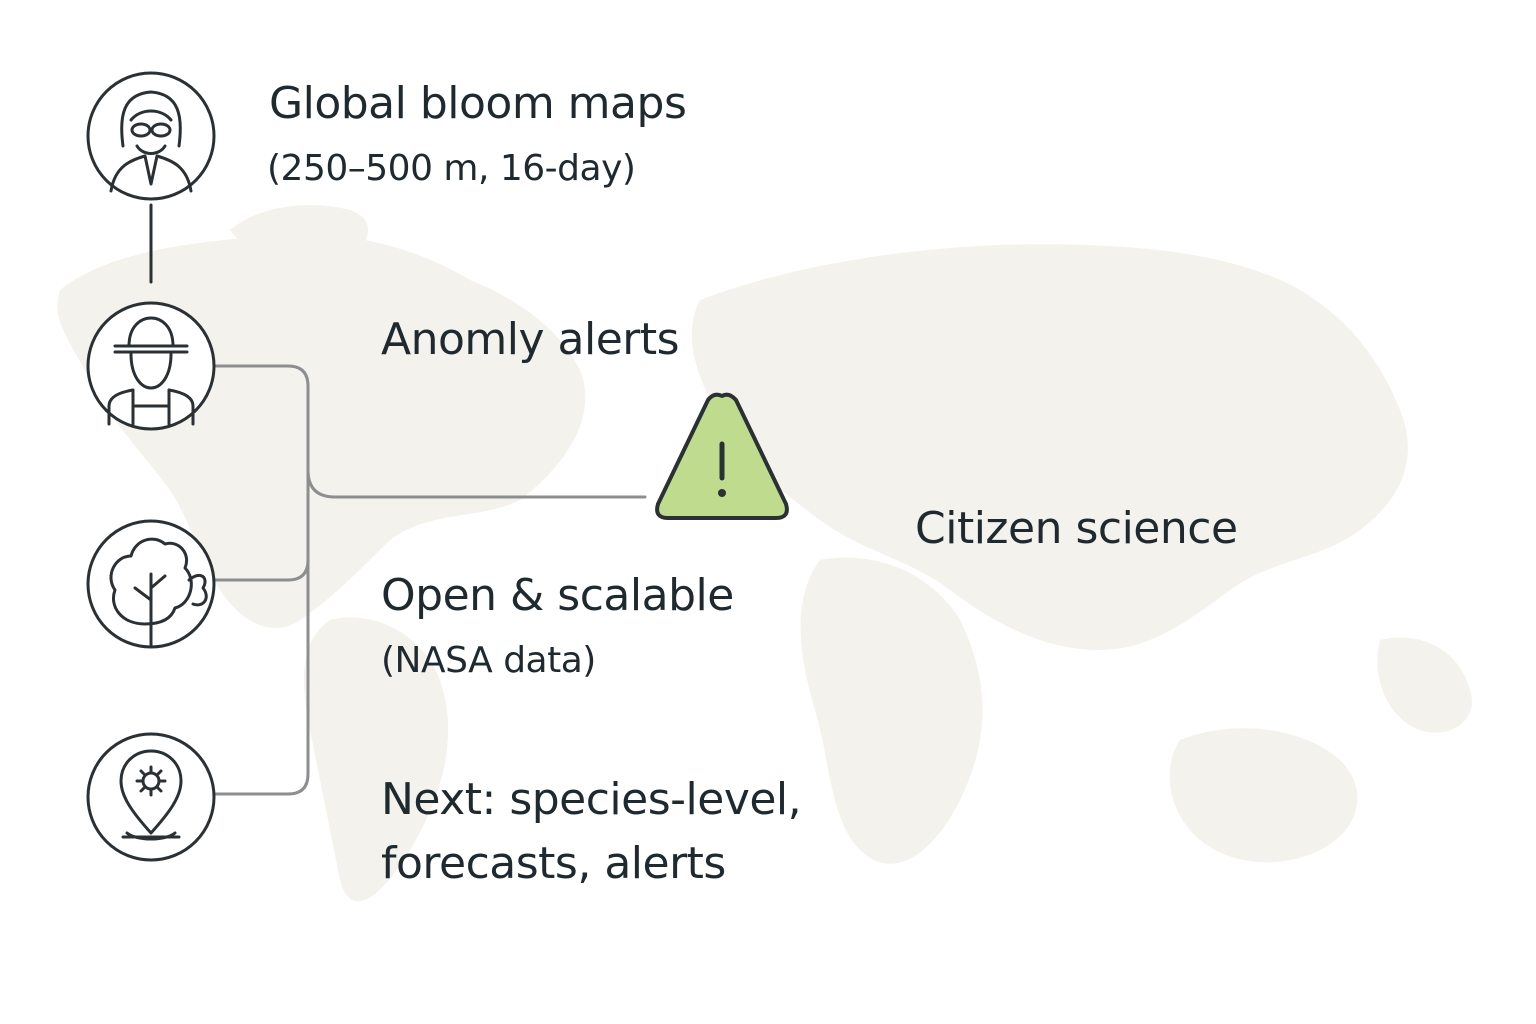  Describe the element at coordinates (478, 103) in the screenshot. I see `bloom-maps-title: Global bloom maps` at that location.